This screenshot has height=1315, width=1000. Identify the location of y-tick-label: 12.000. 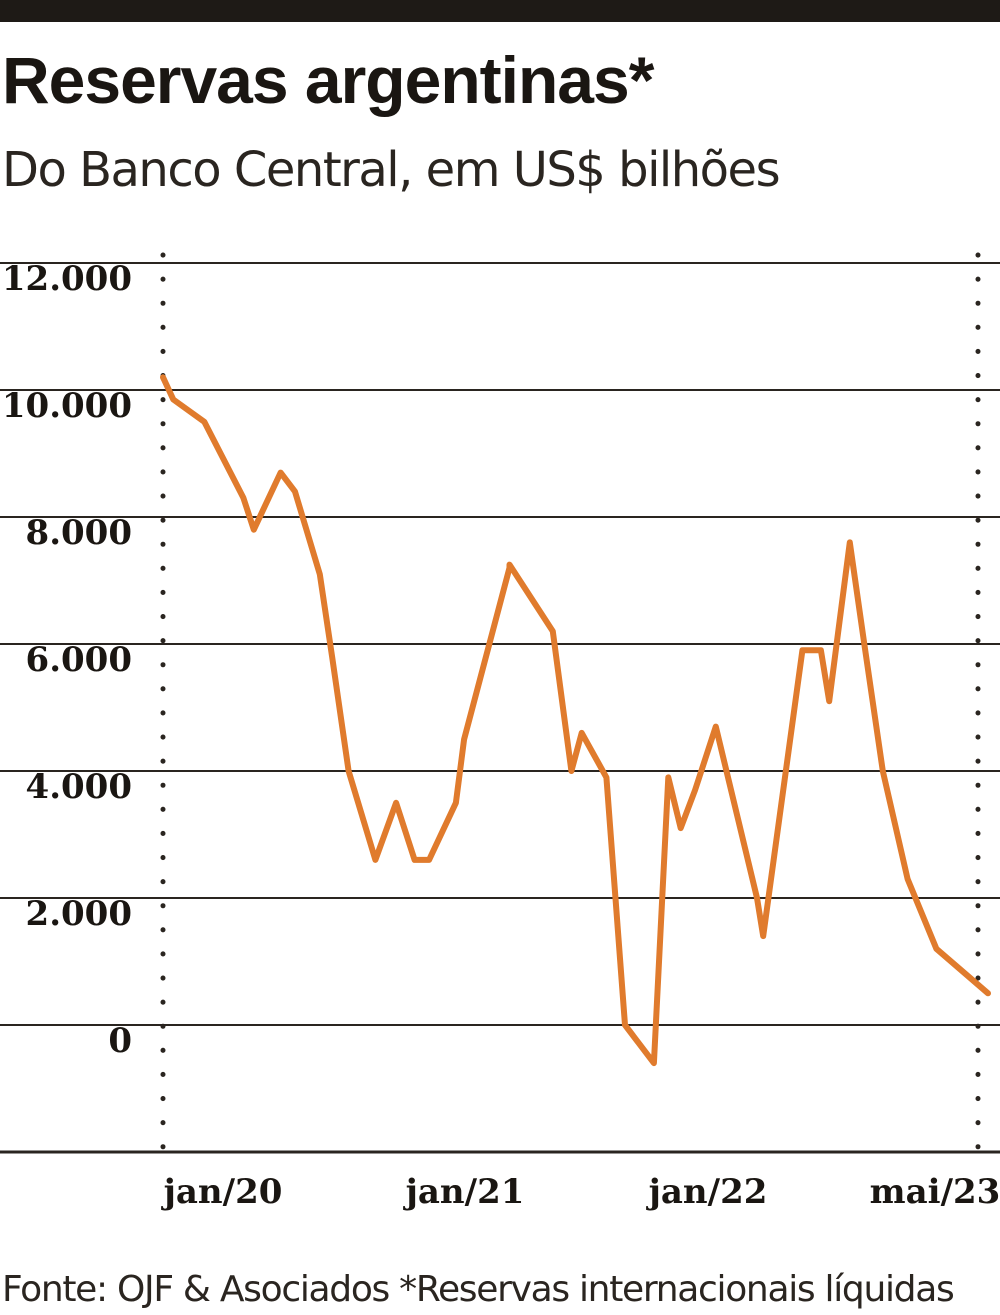
(67, 279).